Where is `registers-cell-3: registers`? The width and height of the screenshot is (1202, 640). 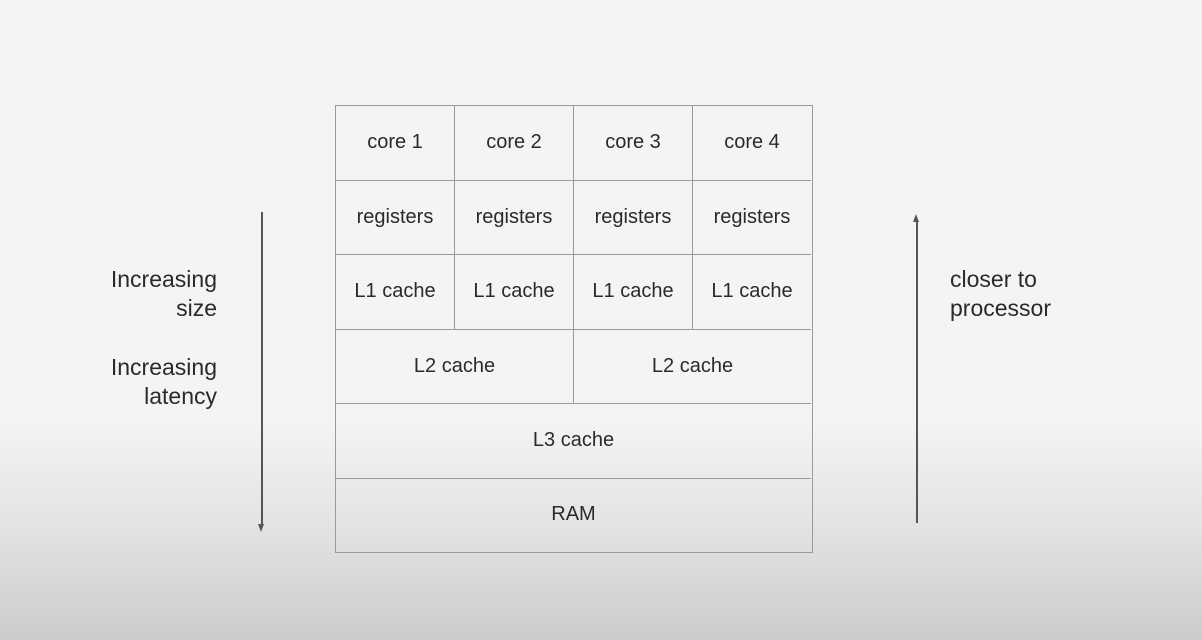
registers-cell-3: registers is located at coordinates (633, 217).